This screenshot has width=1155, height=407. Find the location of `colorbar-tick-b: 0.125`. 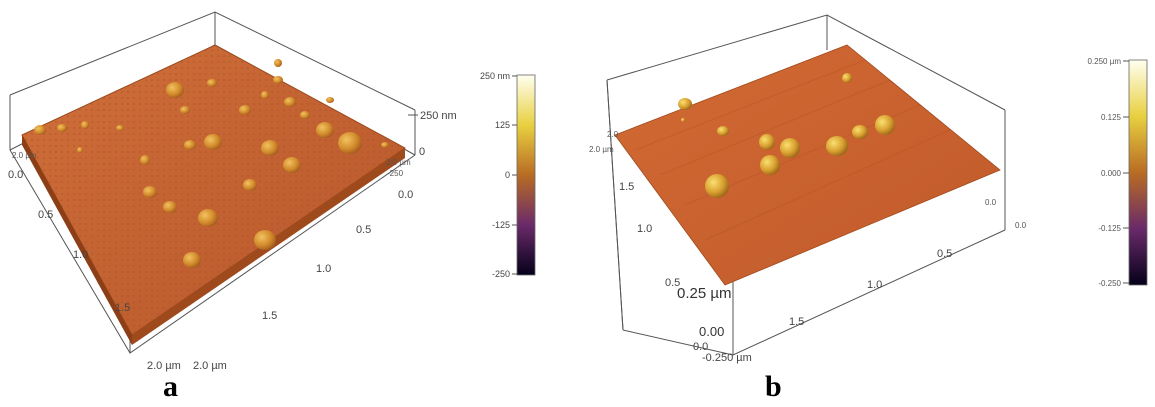

colorbar-tick-b: 0.125 is located at coordinates (1111, 117).